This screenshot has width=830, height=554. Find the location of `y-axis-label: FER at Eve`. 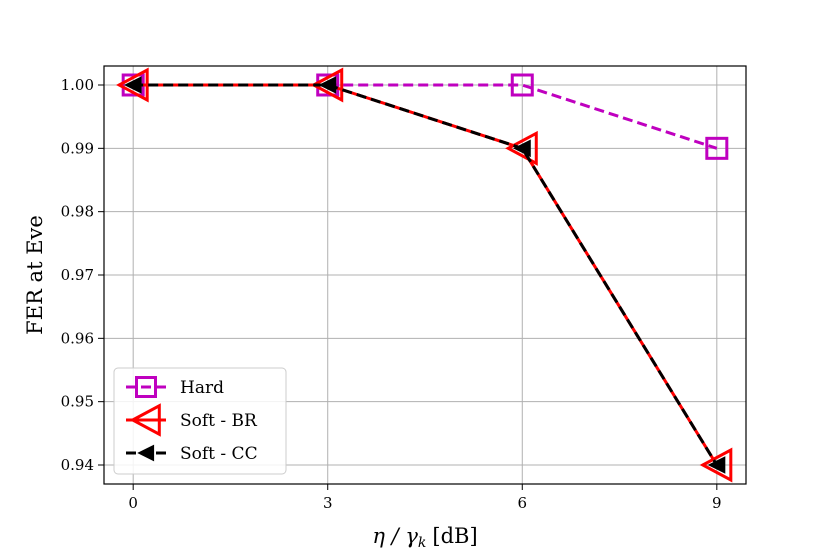

y-axis-label: FER at Eve is located at coordinates (35, 275).